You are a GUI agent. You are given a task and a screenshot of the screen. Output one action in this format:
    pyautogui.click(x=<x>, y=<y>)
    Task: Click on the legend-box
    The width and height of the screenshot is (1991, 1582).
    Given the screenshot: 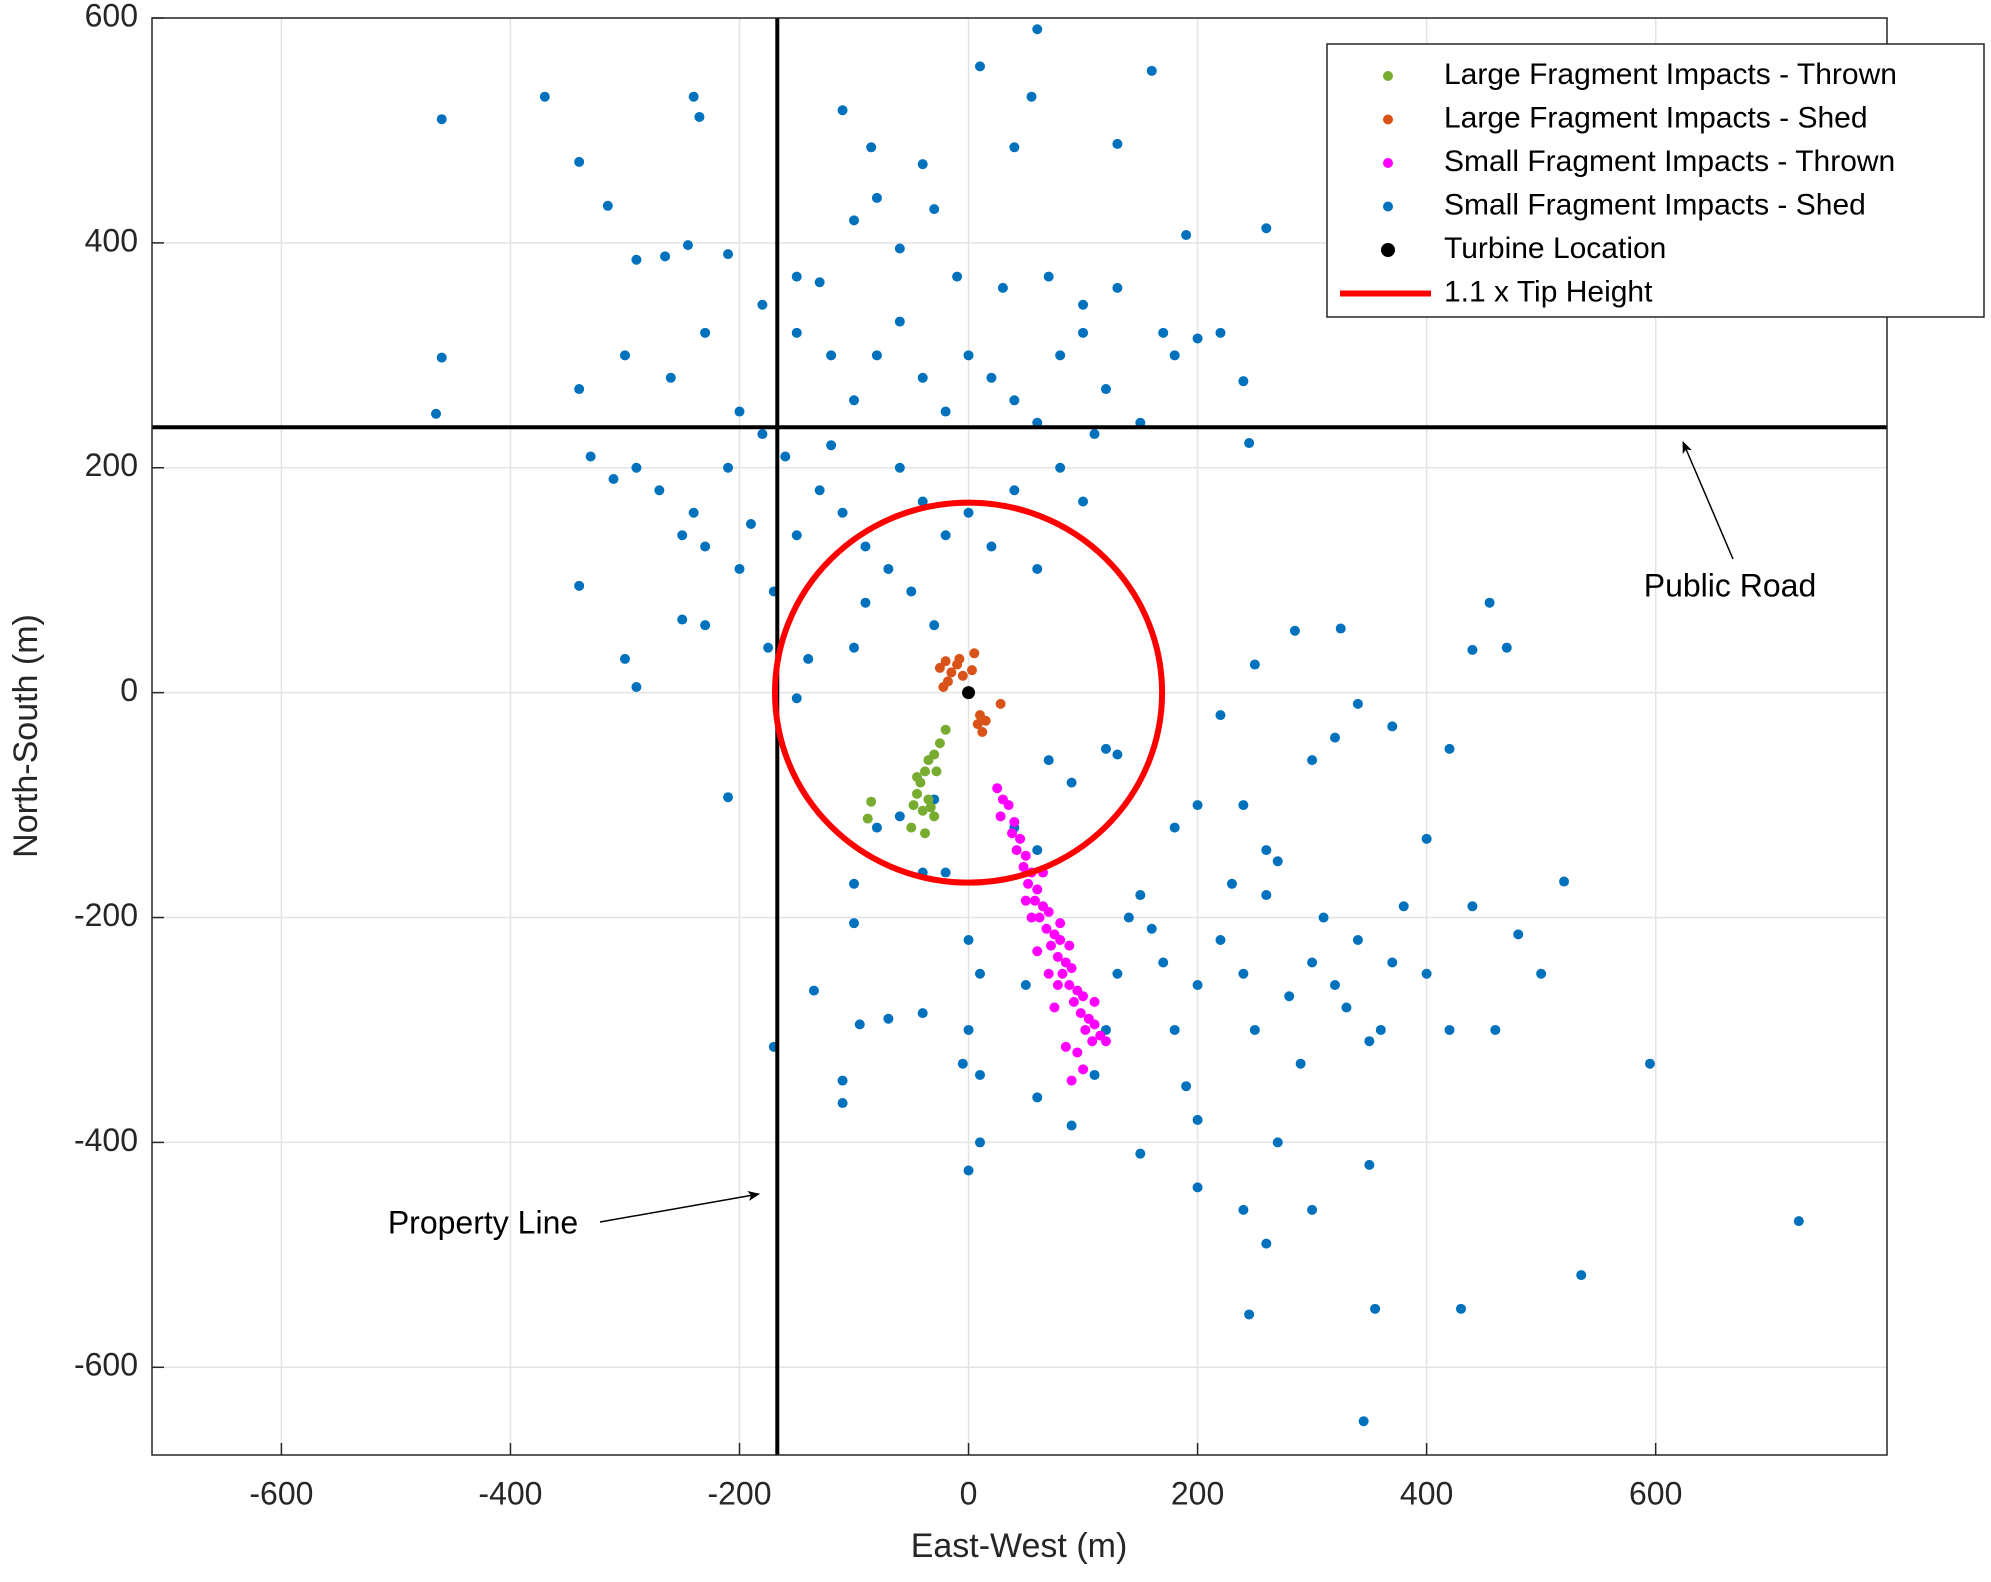 What is the action you would take?
    pyautogui.click(x=1655, y=180)
    